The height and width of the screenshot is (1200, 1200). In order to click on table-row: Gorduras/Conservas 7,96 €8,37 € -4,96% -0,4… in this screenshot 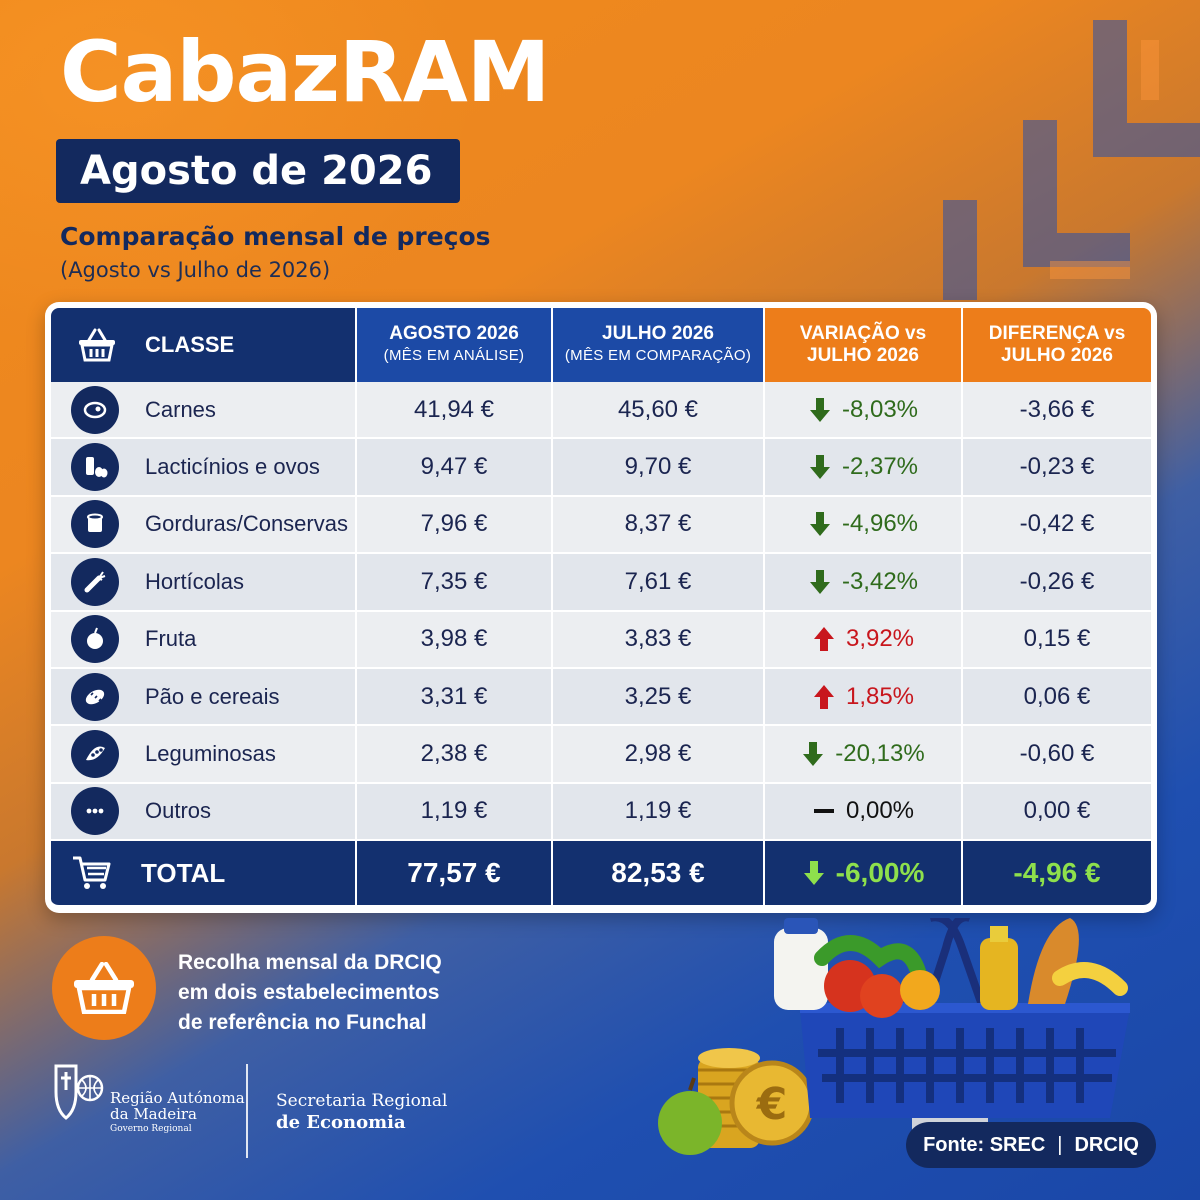, I will do `click(601, 525)`.